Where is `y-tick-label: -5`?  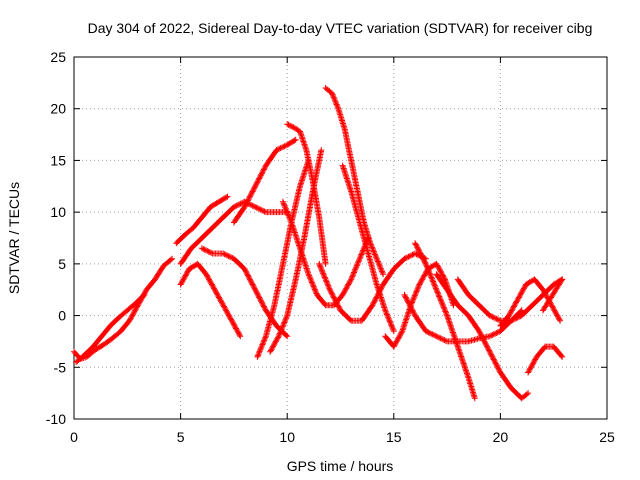
y-tick-label: -5 is located at coordinates (60, 367).